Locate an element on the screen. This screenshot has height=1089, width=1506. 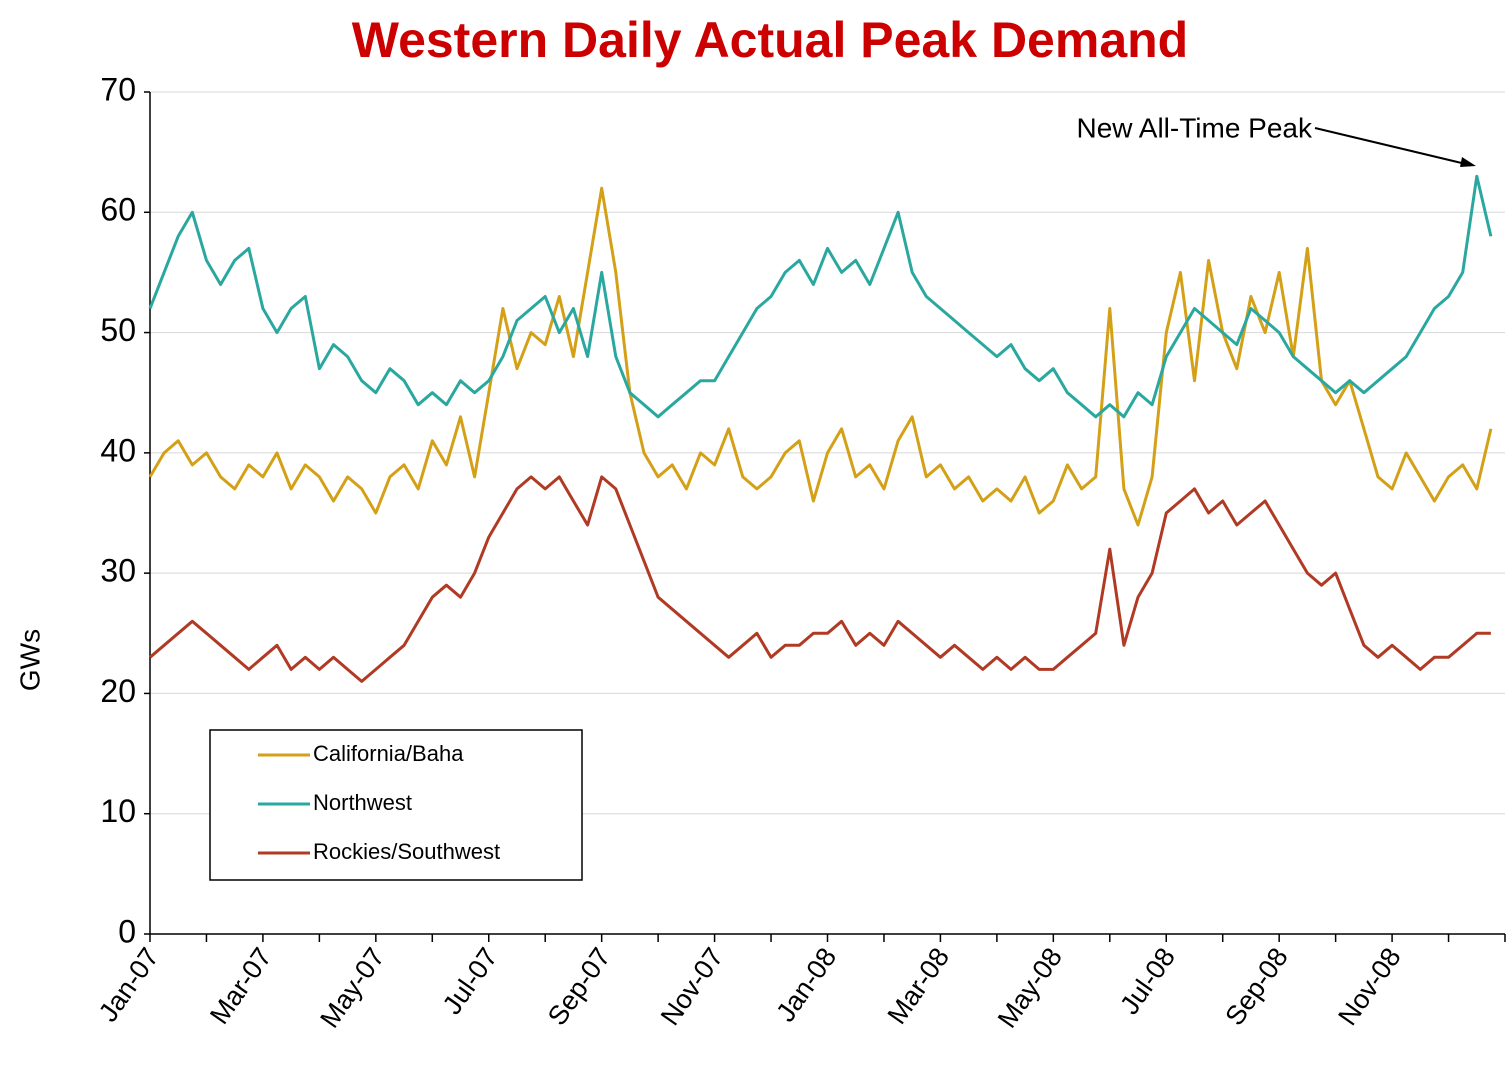
x-tick-label: May-08 is located at coordinates (1030, 987).